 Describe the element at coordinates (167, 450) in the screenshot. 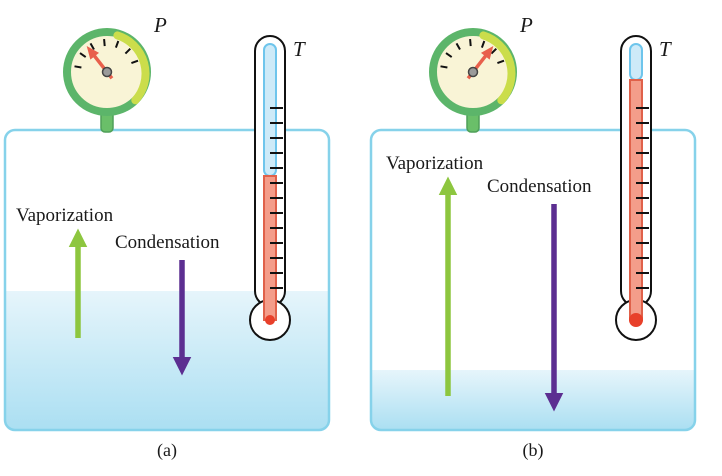

I see `caption: (a)` at that location.